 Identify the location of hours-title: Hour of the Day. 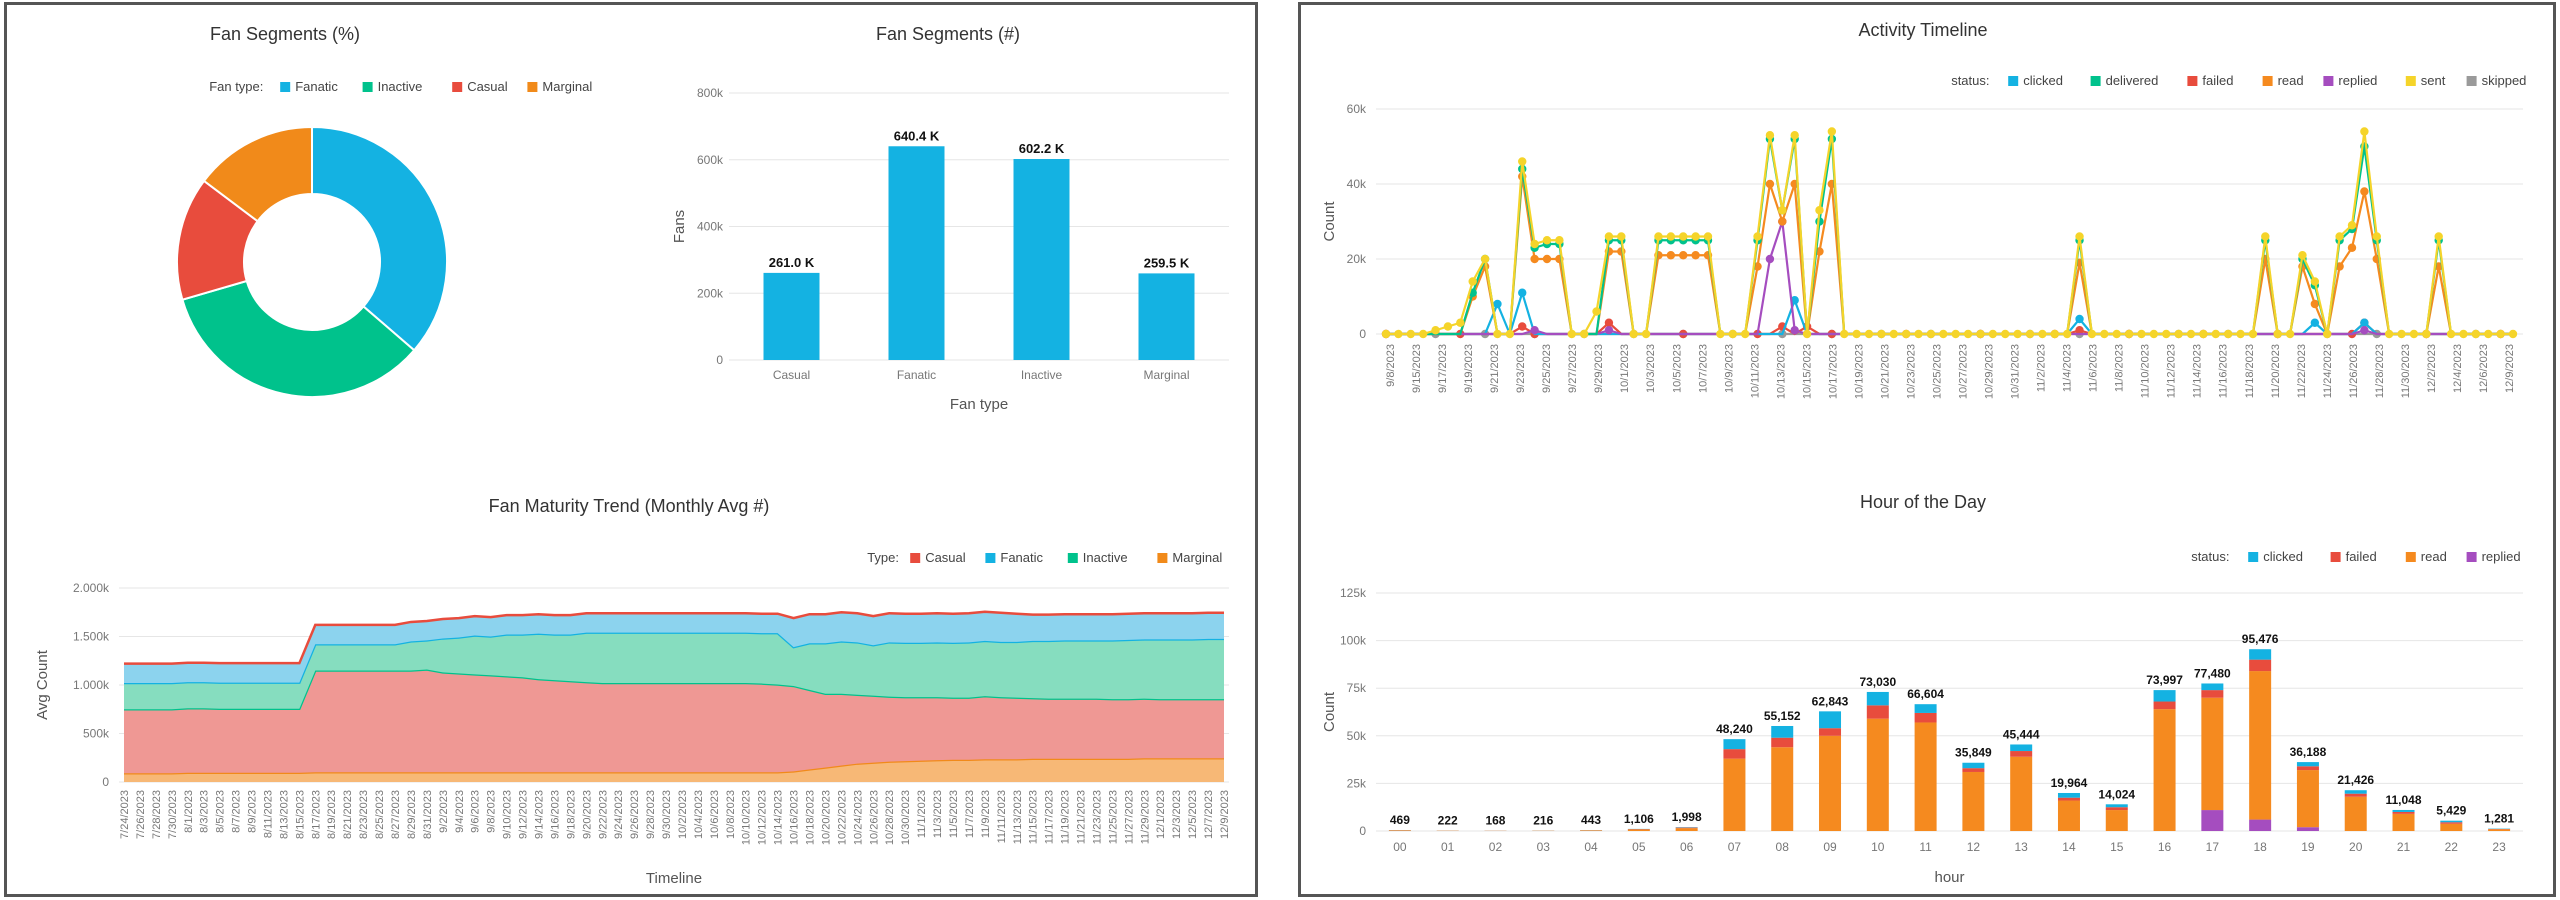
(1923, 502).